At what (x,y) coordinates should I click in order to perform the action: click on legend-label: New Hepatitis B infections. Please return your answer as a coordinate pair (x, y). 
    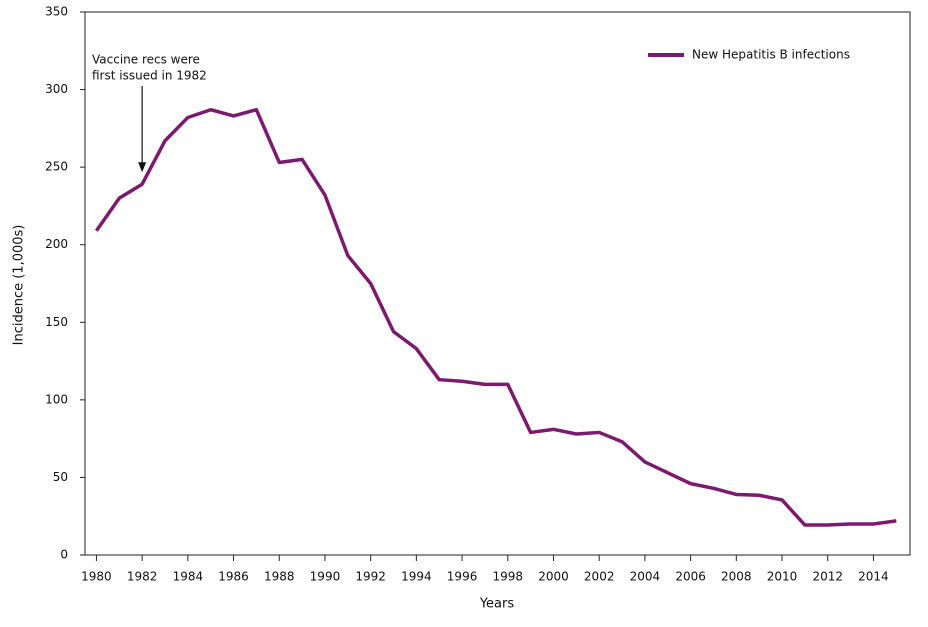
    Looking at the image, I should click on (771, 55).